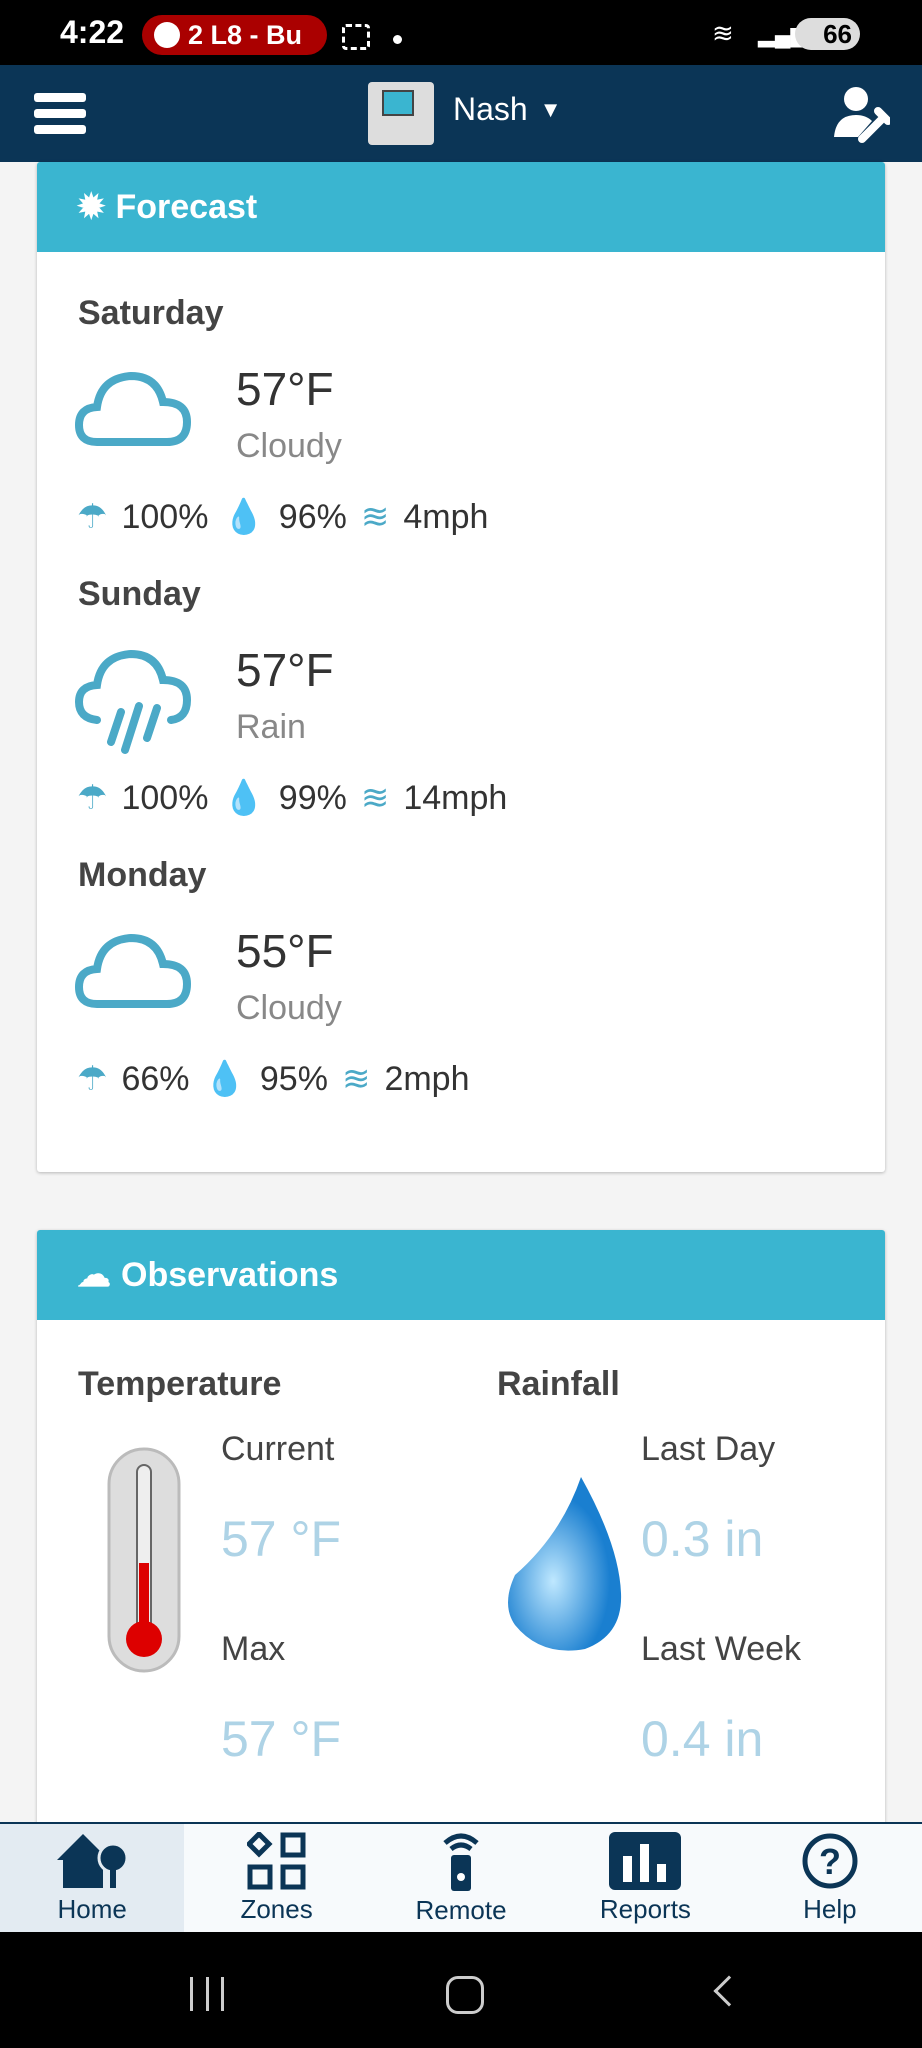 Image resolution: width=922 pixels, height=2048 pixels. Describe the element at coordinates (729, 1991) in the screenshot. I see `back-button` at that location.